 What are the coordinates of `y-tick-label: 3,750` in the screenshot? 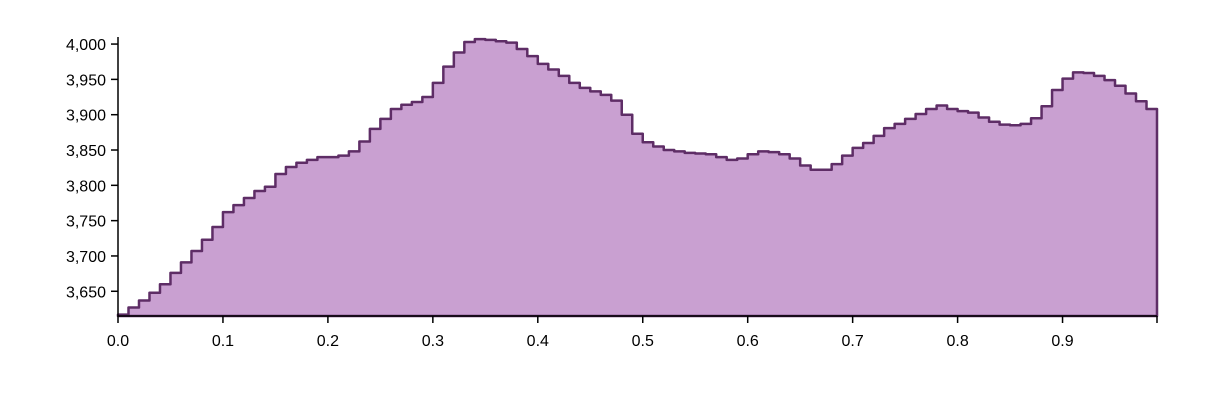 It's located at (86, 222).